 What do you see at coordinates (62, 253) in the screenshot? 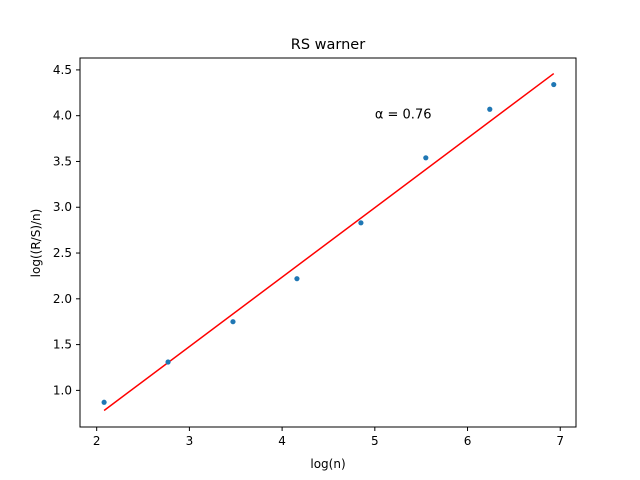
I see `y-tick-label: 2.5` at bounding box center [62, 253].